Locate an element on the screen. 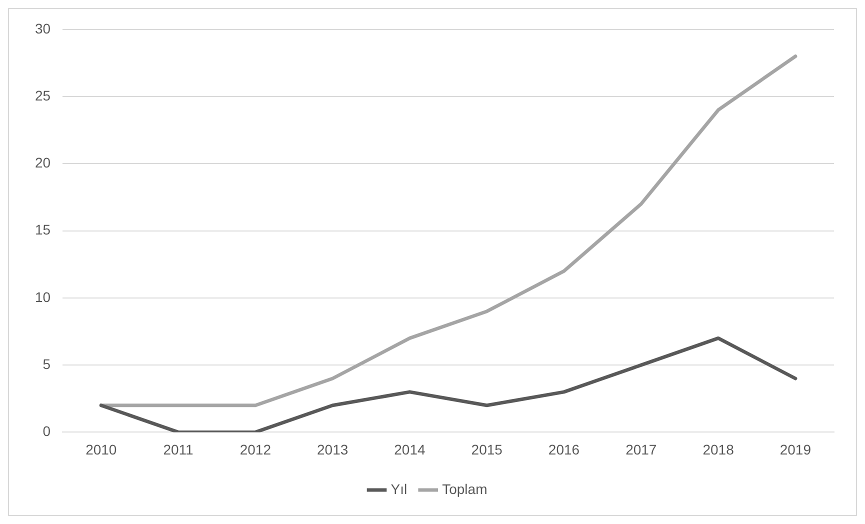 This screenshot has width=865, height=524. y-tick-label: 0 is located at coordinates (46, 431).